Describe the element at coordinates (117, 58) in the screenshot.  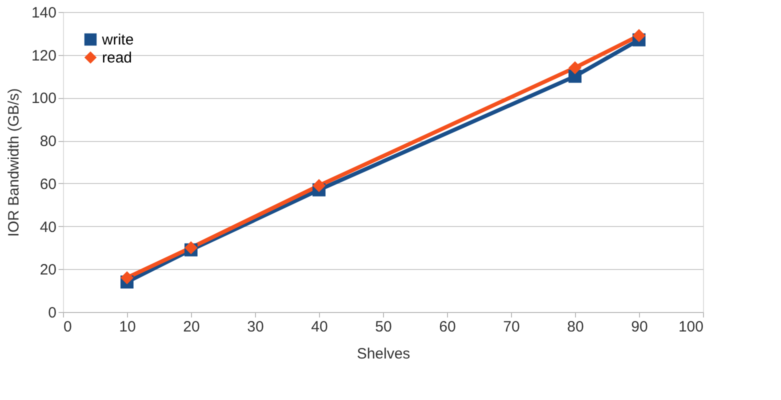
I see `legend-label: read` at that location.